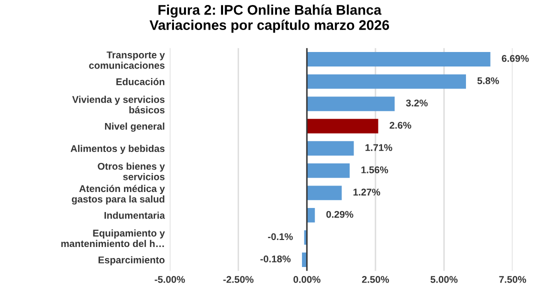 This screenshot has width=539, height=301. Describe the element at coordinates (512, 279) in the screenshot. I see `x-tick-label: 7.50%` at that location.